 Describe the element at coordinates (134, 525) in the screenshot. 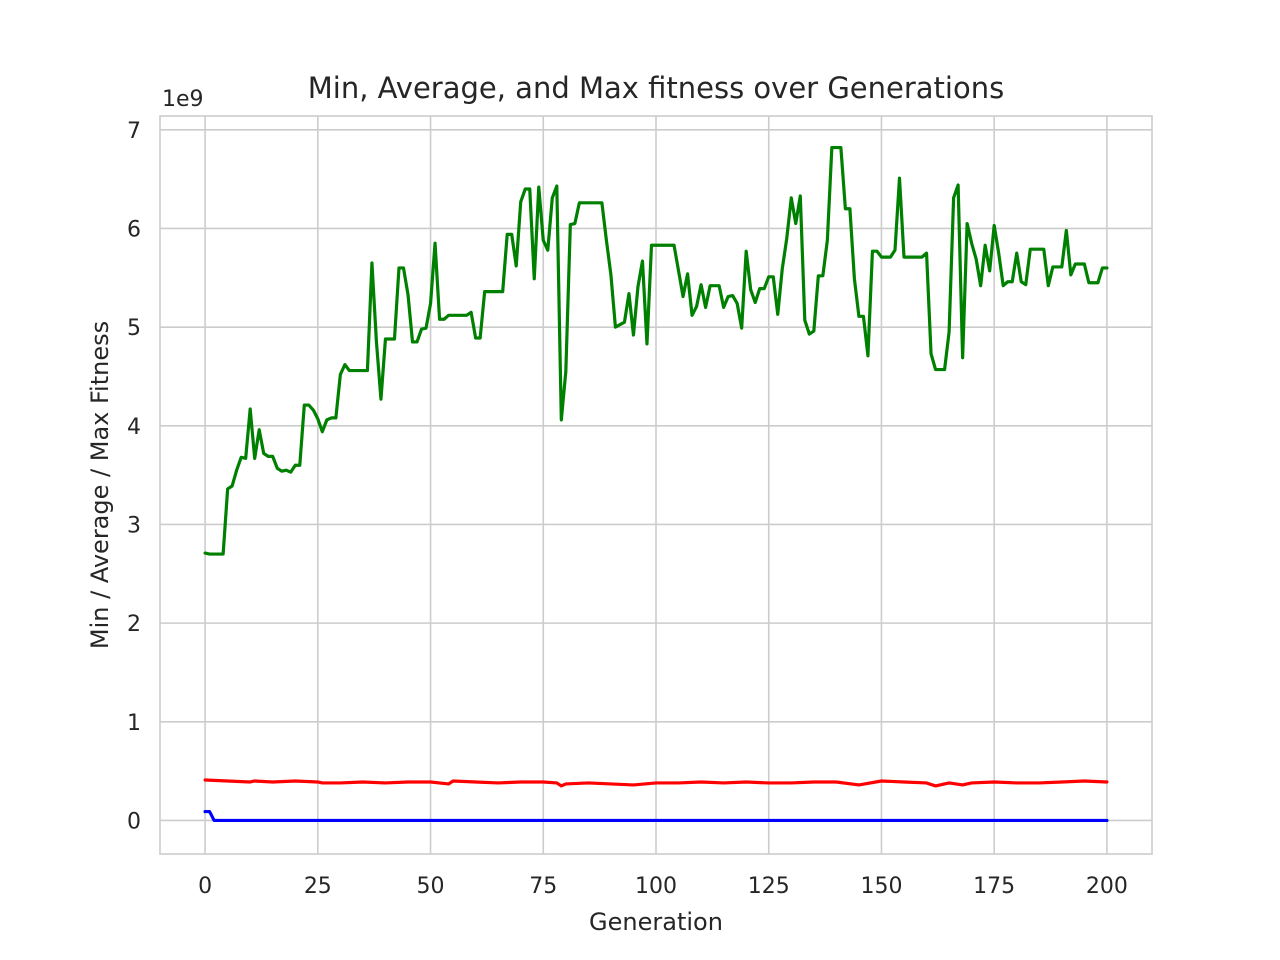

I see `y-tick-label: 3` at that location.